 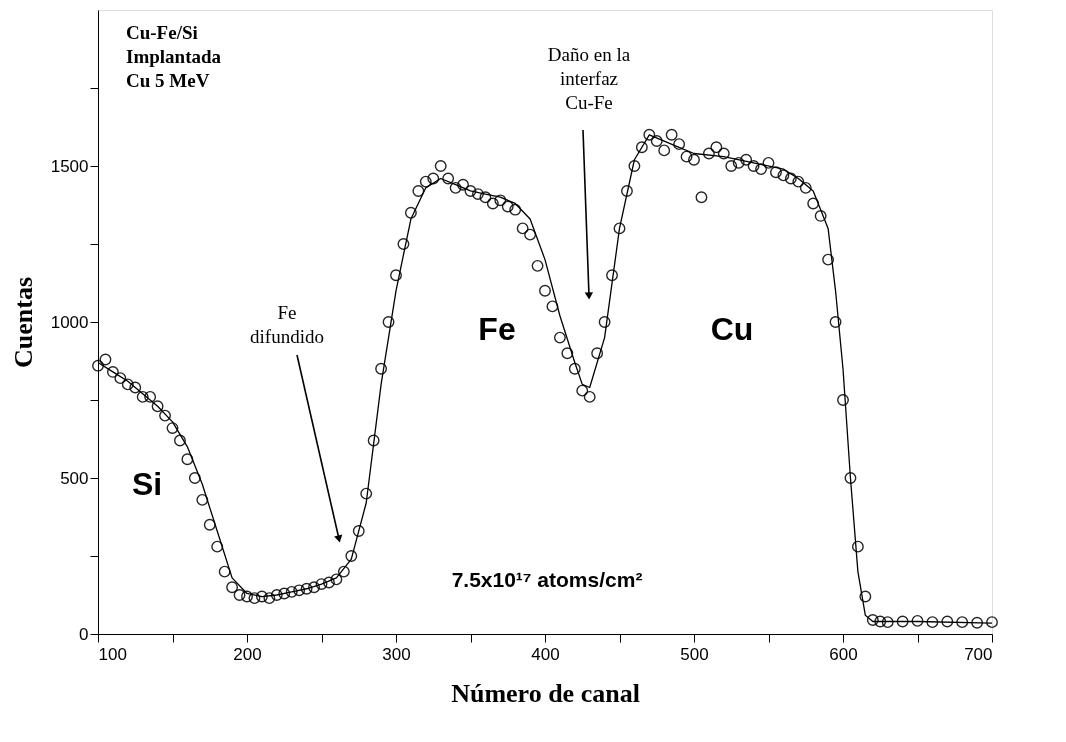 What do you see at coordinates (23, 322) in the screenshot?
I see `y-axis-title: Cuentas` at bounding box center [23, 322].